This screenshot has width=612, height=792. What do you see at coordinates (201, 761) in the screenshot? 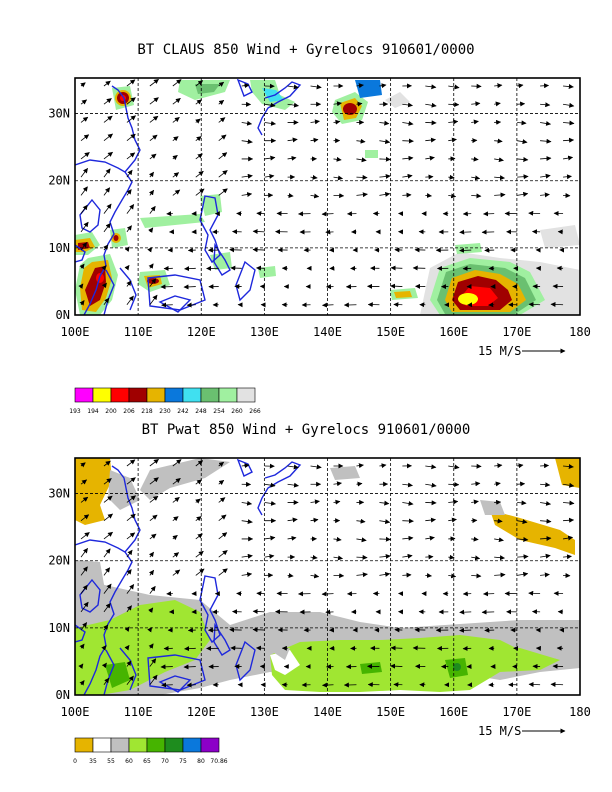
I see `colorbar-label: 80` at bounding box center [201, 761].